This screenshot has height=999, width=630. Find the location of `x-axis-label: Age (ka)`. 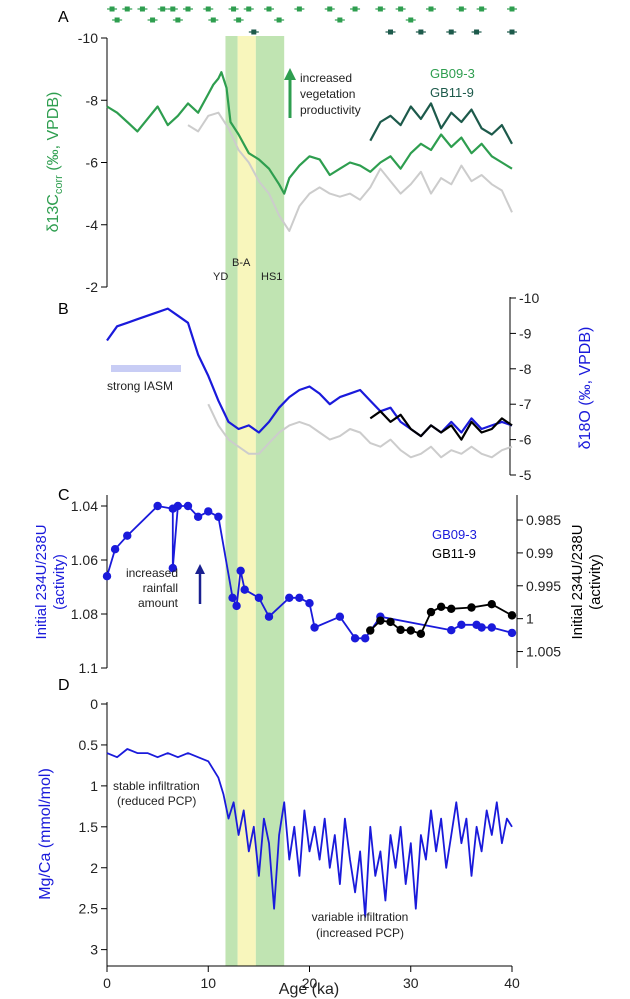

x-axis-label: Age (ka) is located at coordinates (309, 989).